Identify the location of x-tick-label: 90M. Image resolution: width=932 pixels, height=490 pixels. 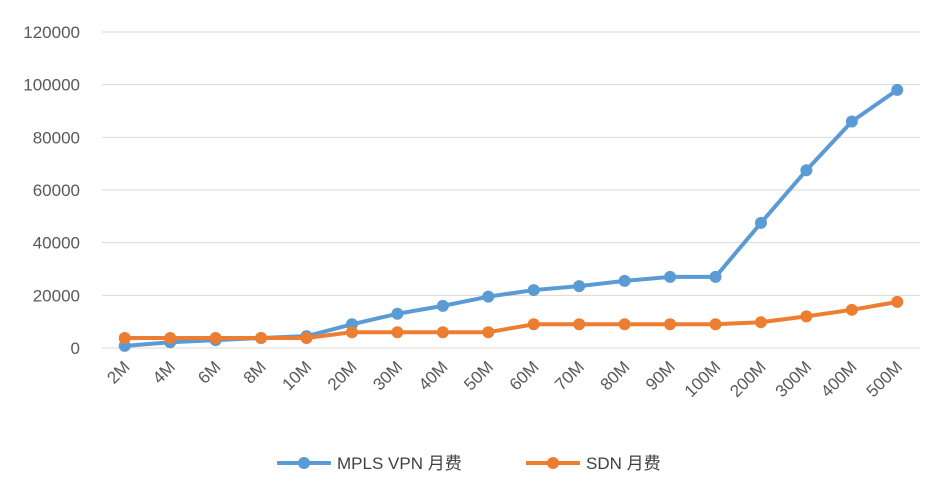
(660, 375).